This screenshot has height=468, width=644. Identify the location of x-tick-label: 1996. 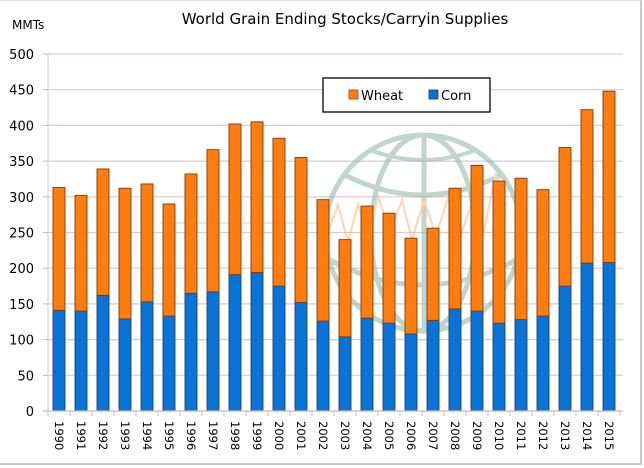
(191, 435).